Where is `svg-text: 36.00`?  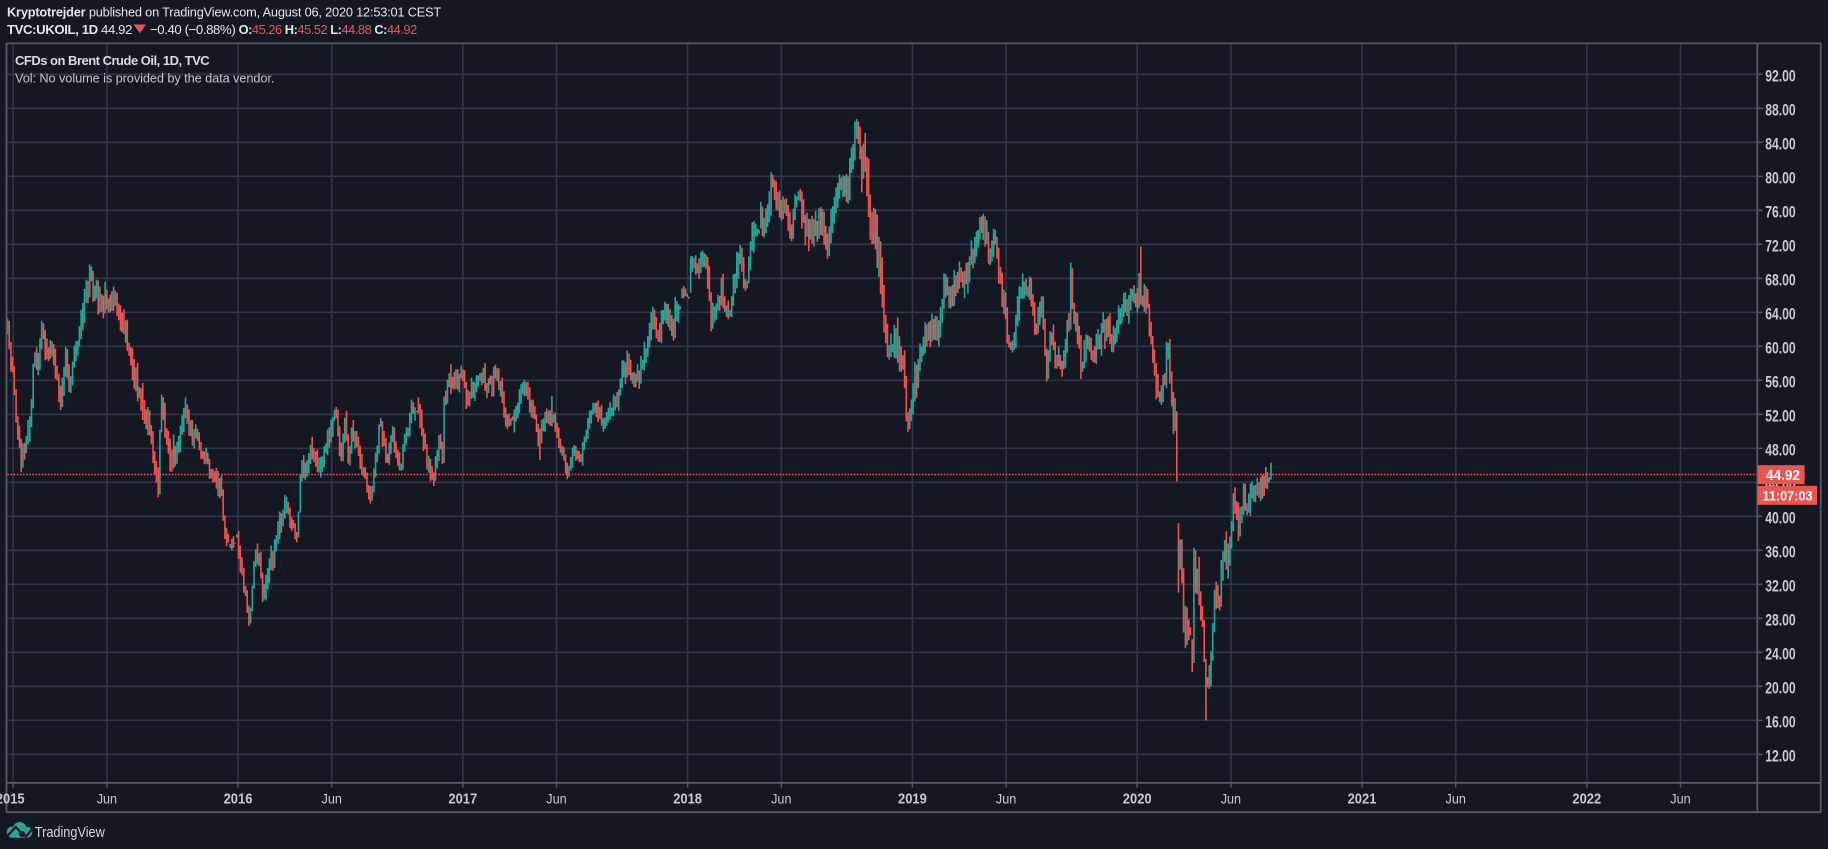
svg-text: 36.00 is located at coordinates (1780, 553).